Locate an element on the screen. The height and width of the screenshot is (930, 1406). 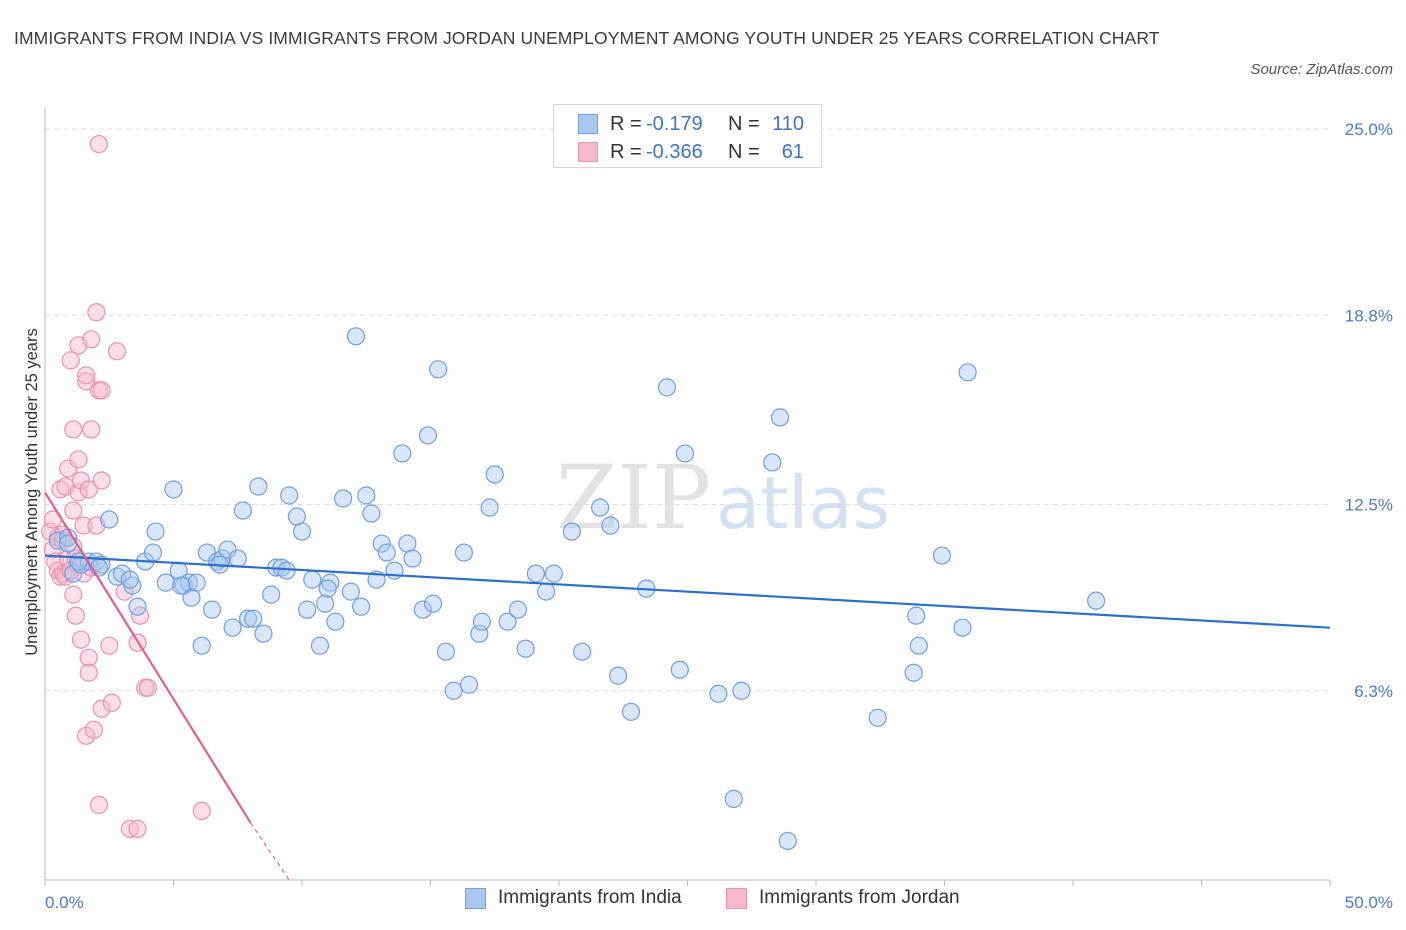
legend-n-value-jordan: 61 is located at coordinates (792, 151).